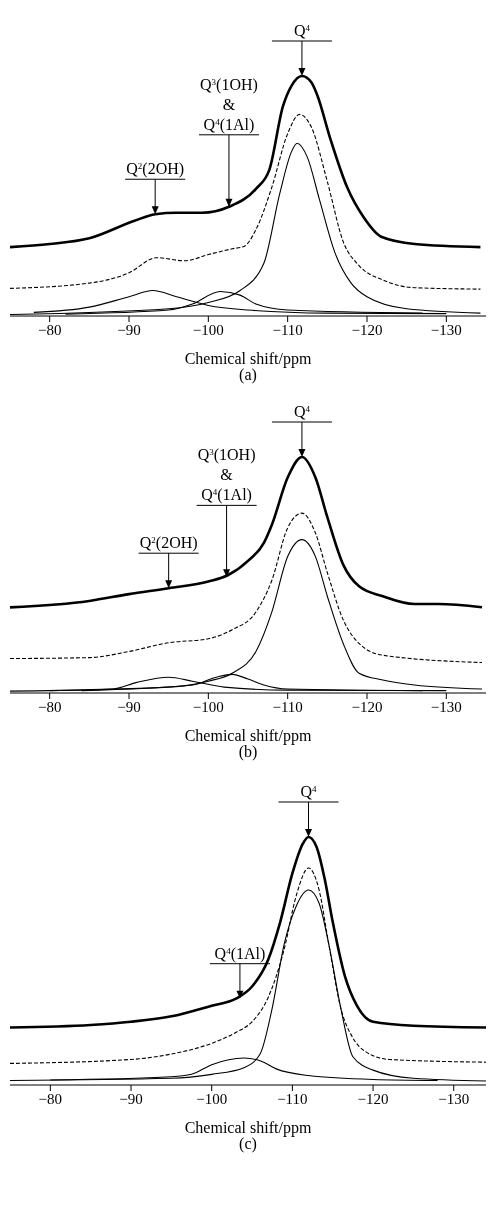  What do you see at coordinates (247, 1144) in the screenshot?
I see `text: (c)` at bounding box center [247, 1144].